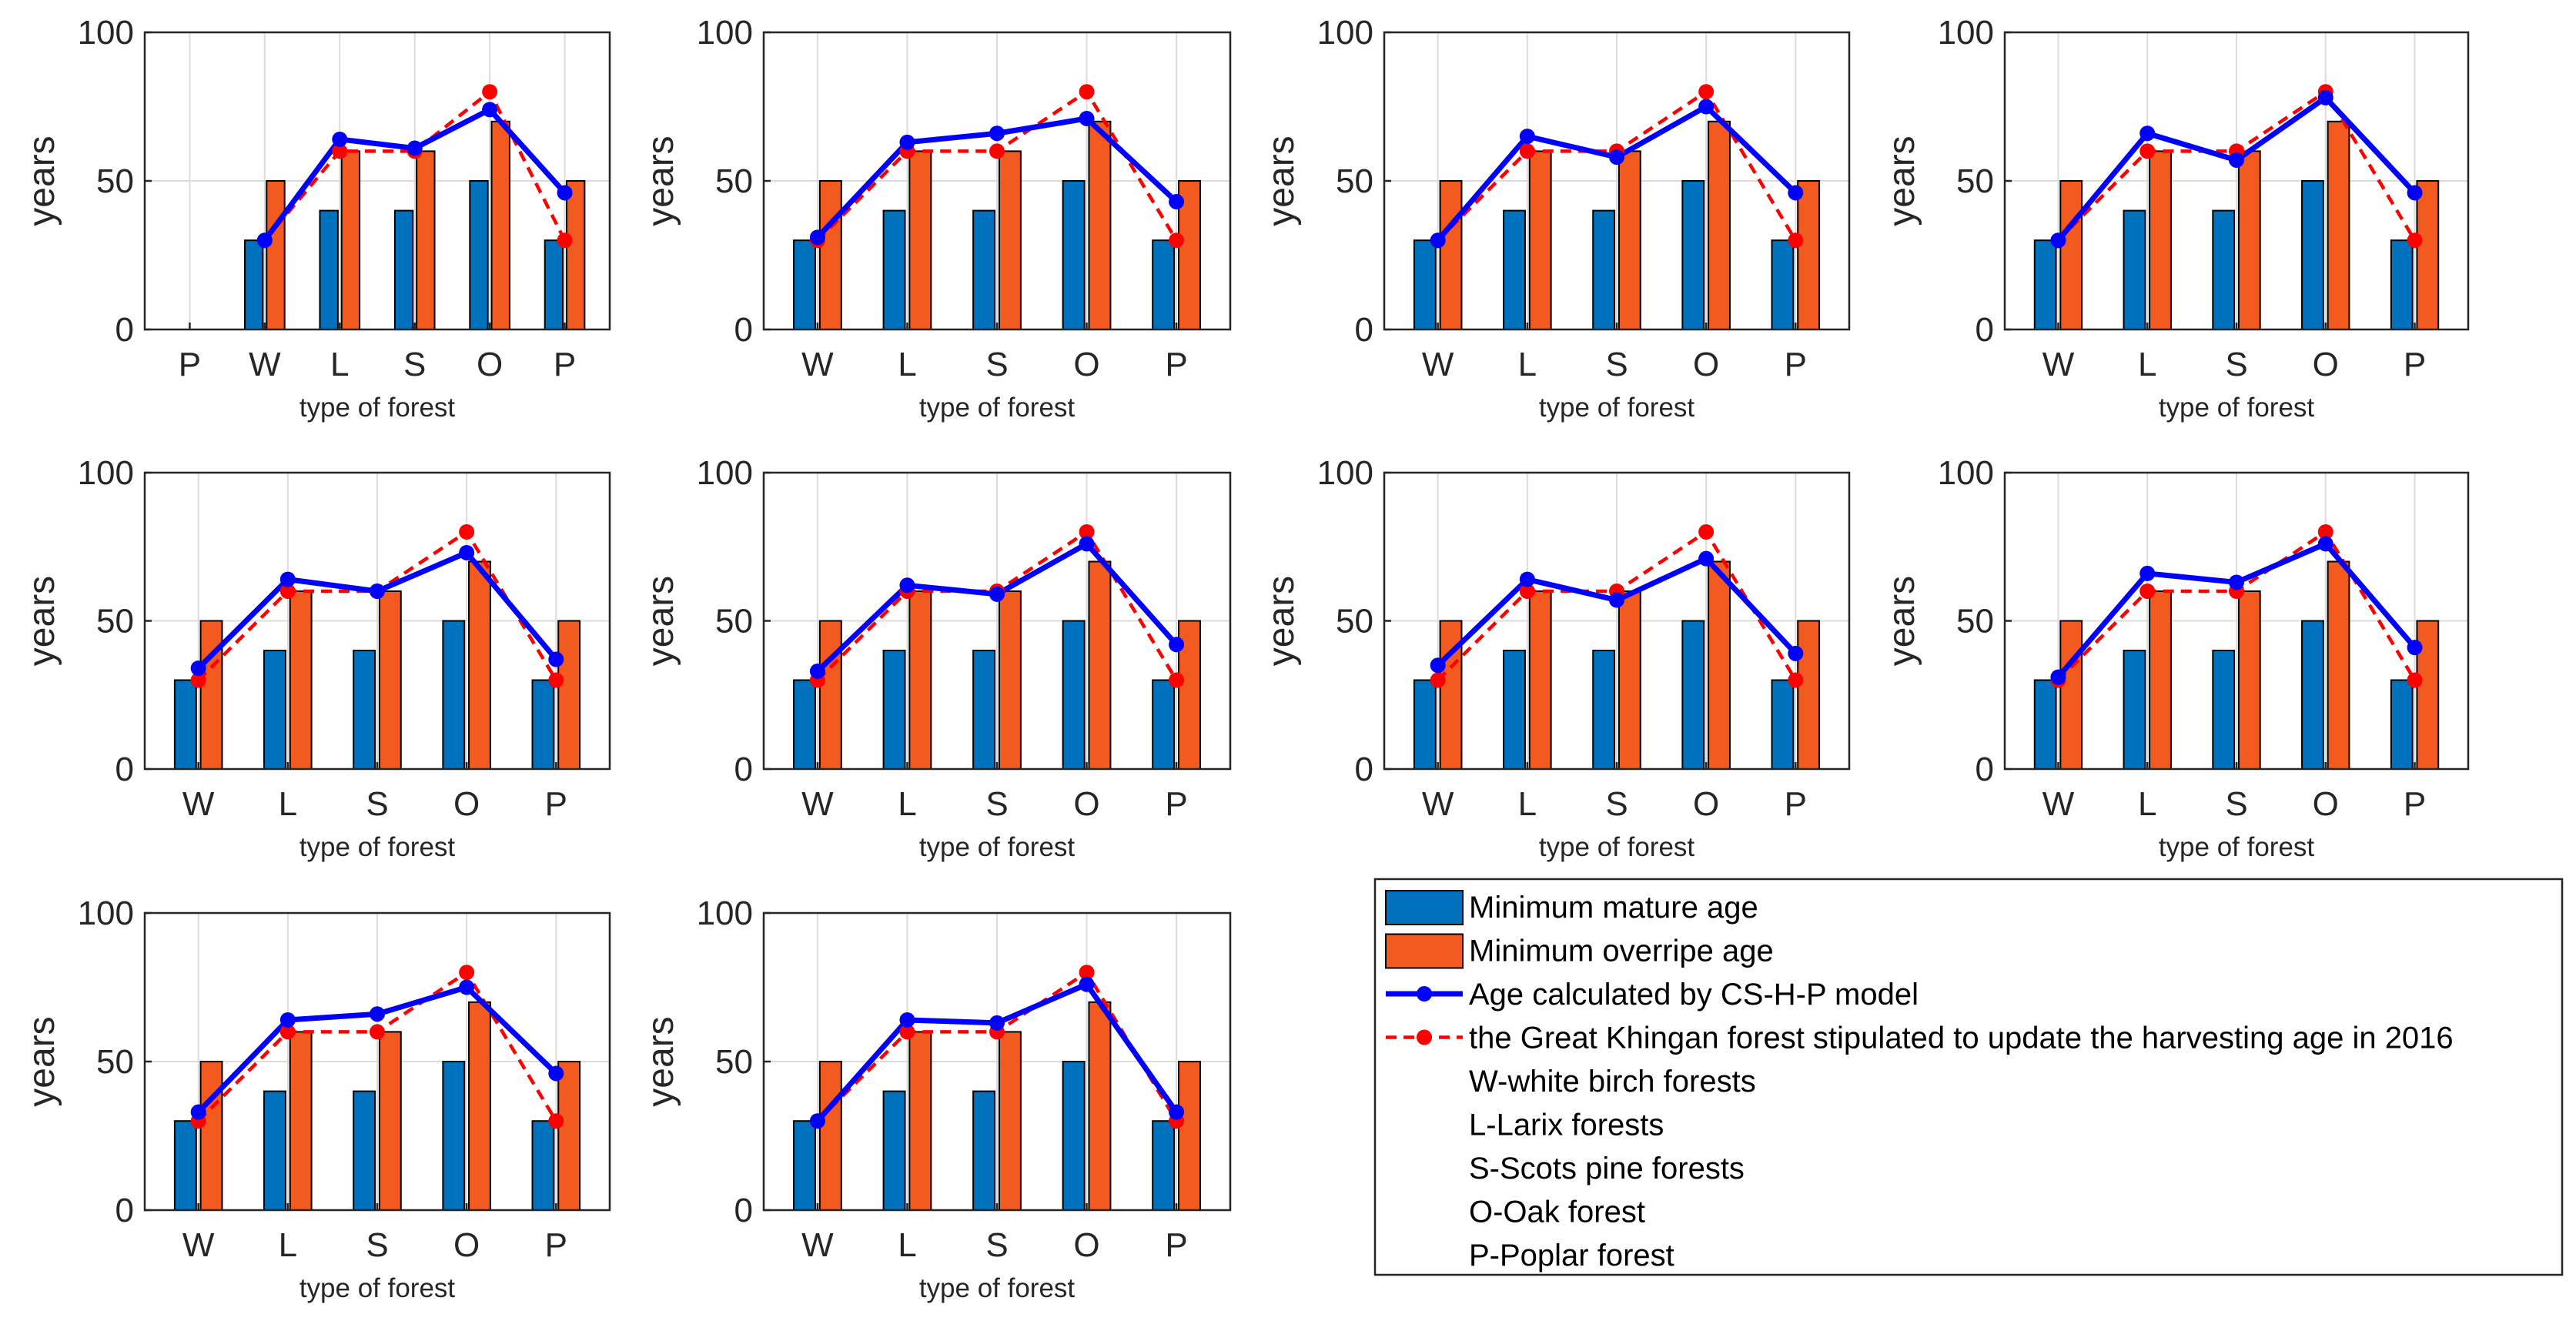  What do you see at coordinates (317, 658) in the screenshot?
I see `subplot-5: W L S O P 0 50 100 type of forest years` at bounding box center [317, 658].